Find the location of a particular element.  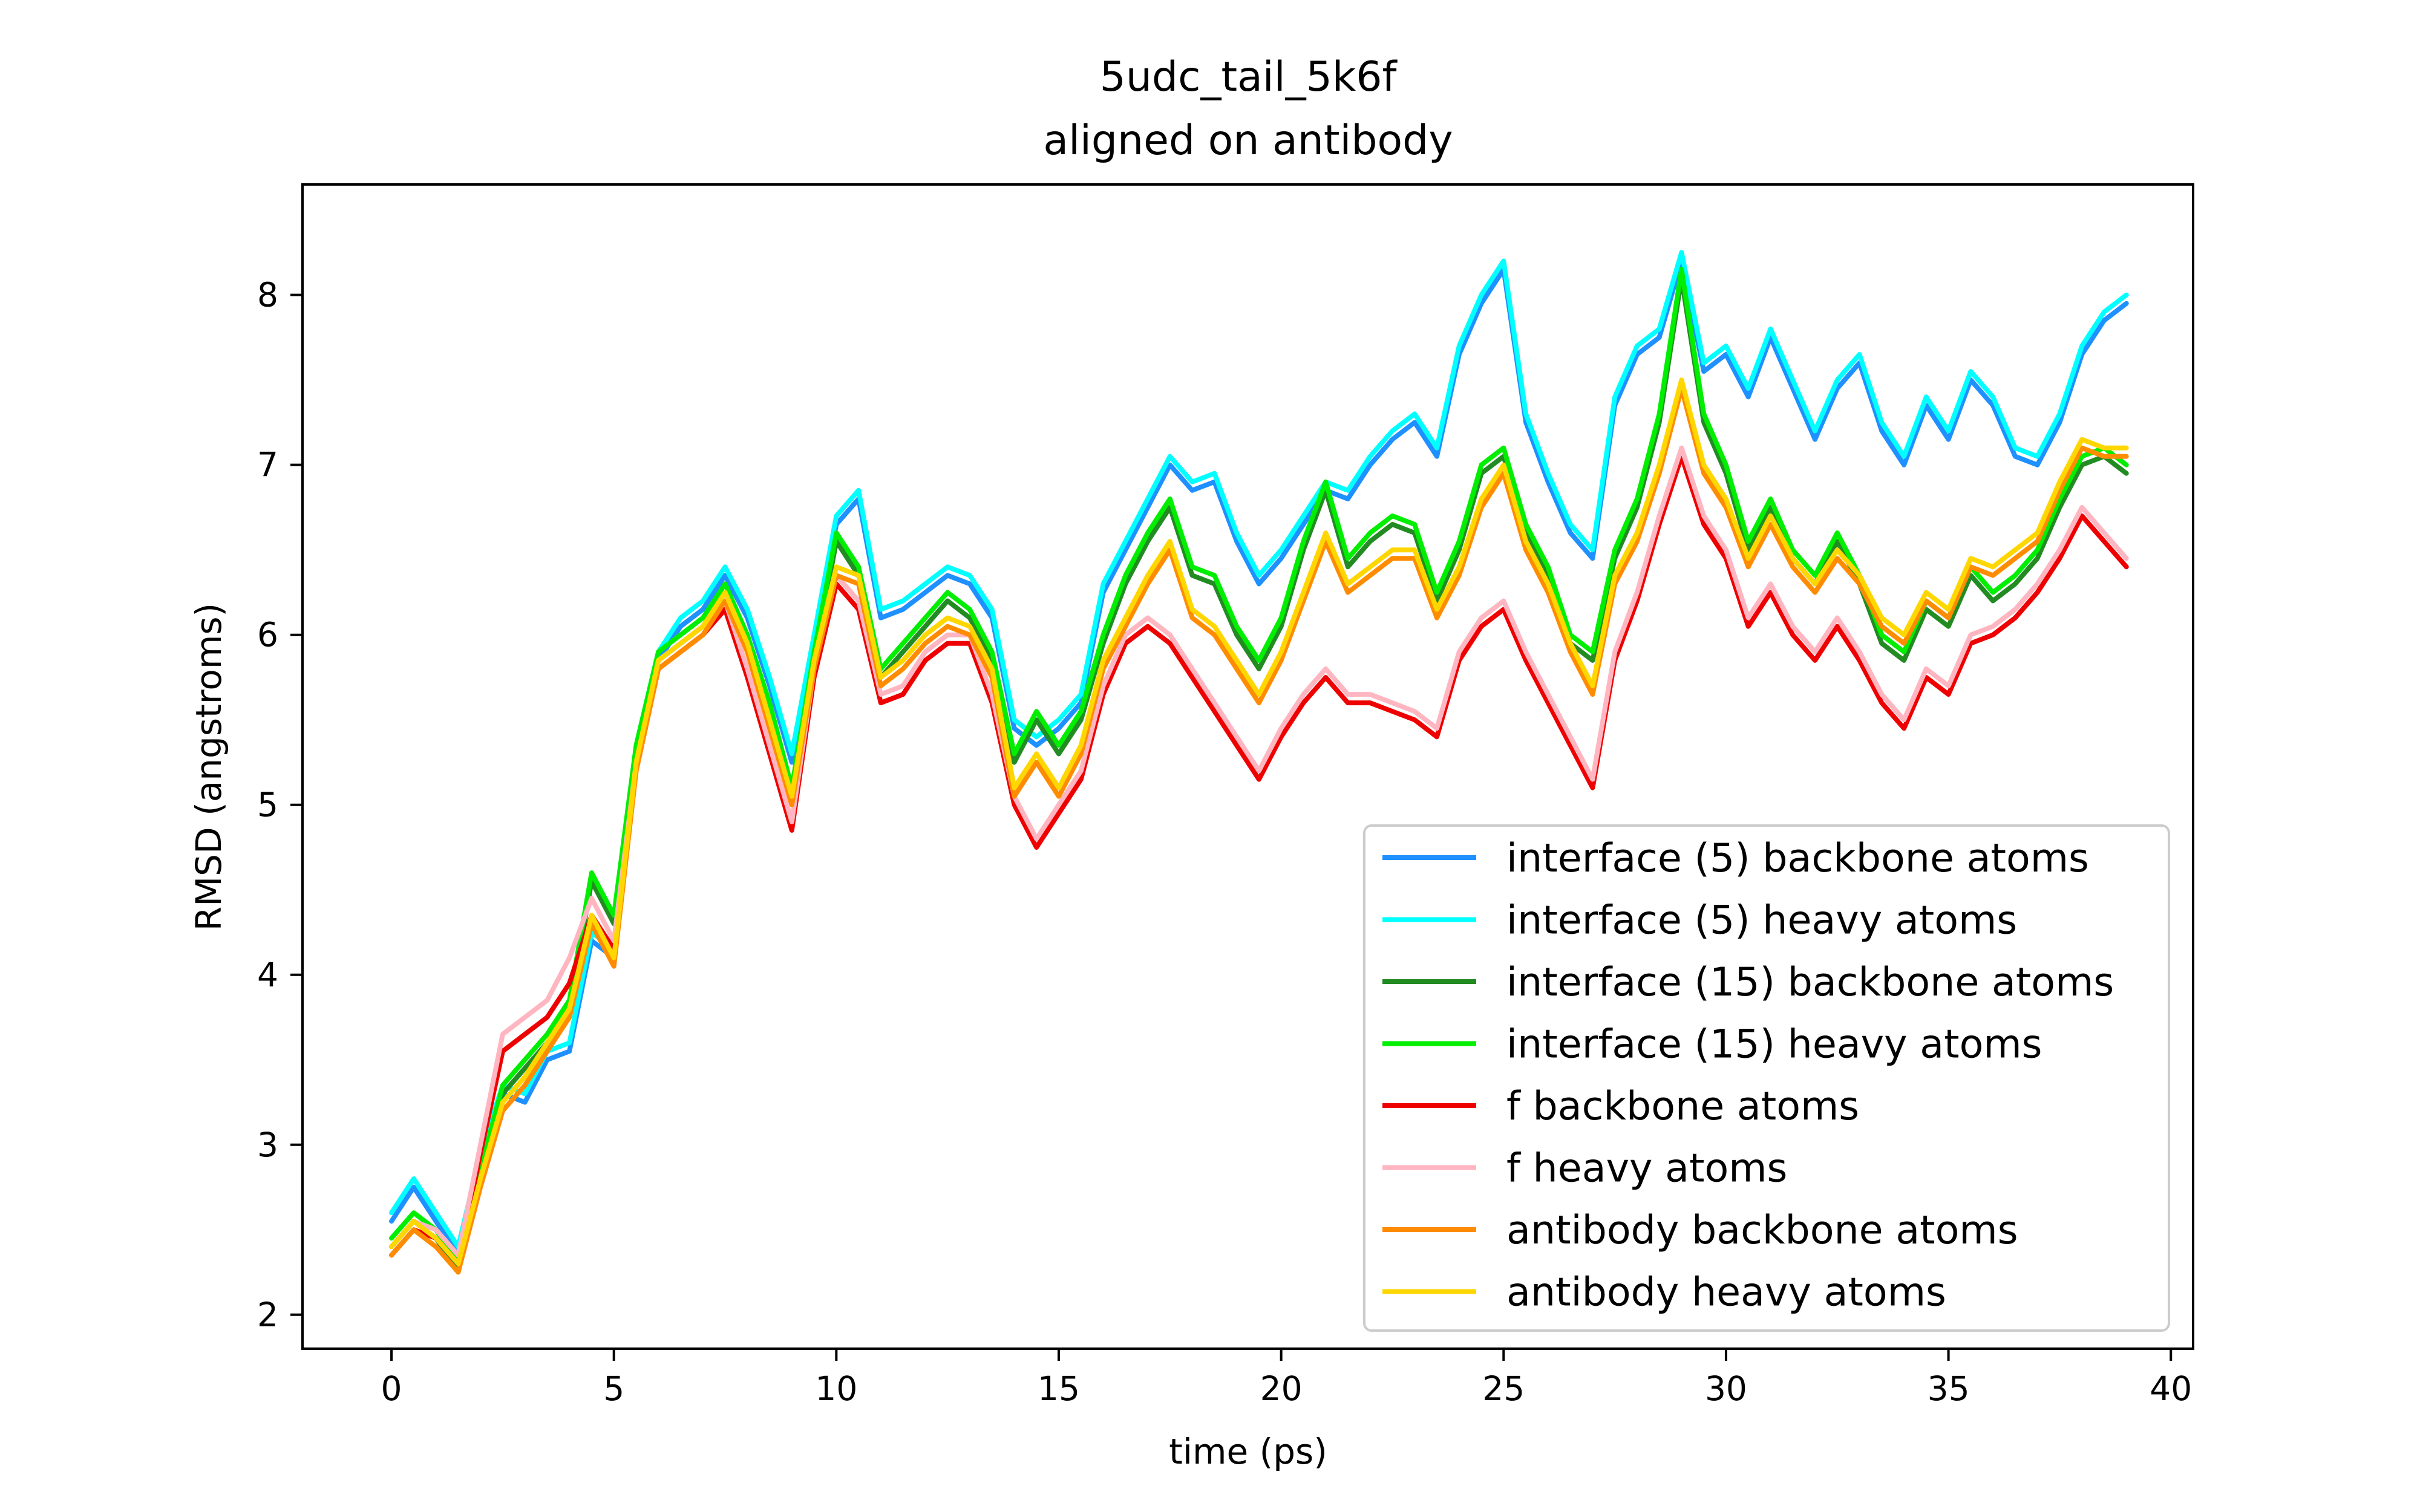

chart-subtitle: aligned on antibody is located at coordinates (1248, 141).